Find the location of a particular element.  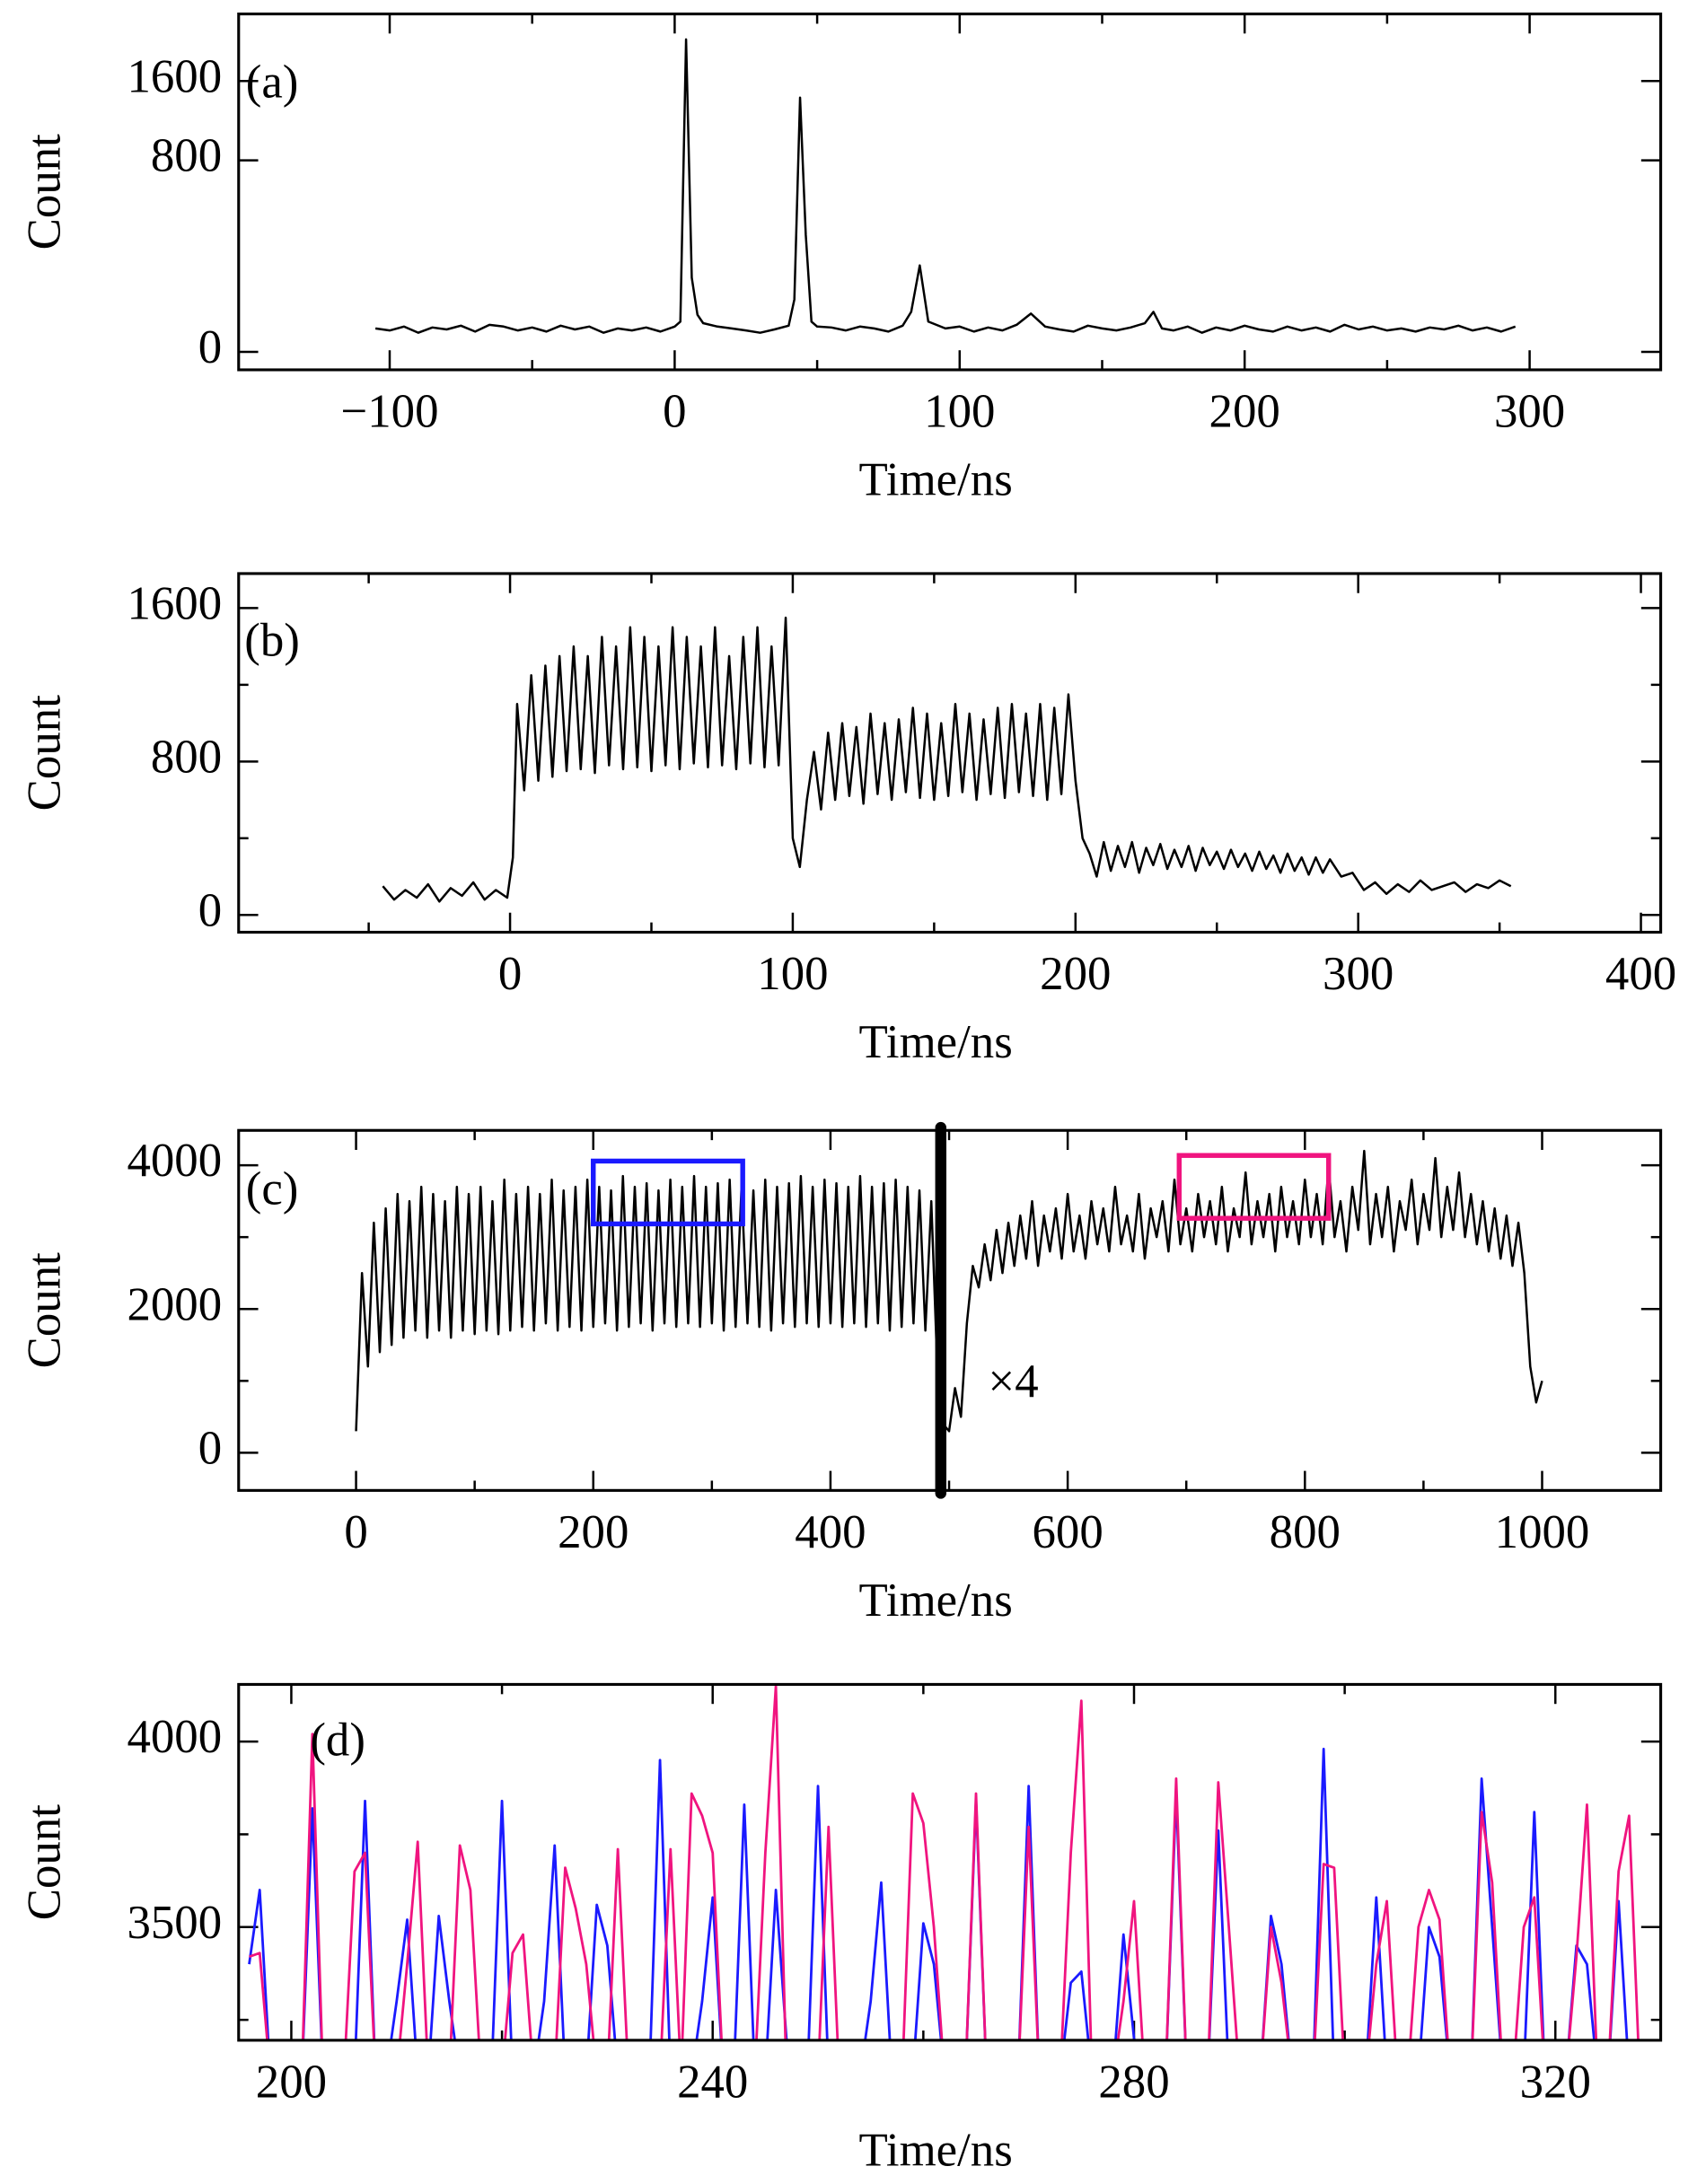

panel-label: (b) is located at coordinates (272, 640).